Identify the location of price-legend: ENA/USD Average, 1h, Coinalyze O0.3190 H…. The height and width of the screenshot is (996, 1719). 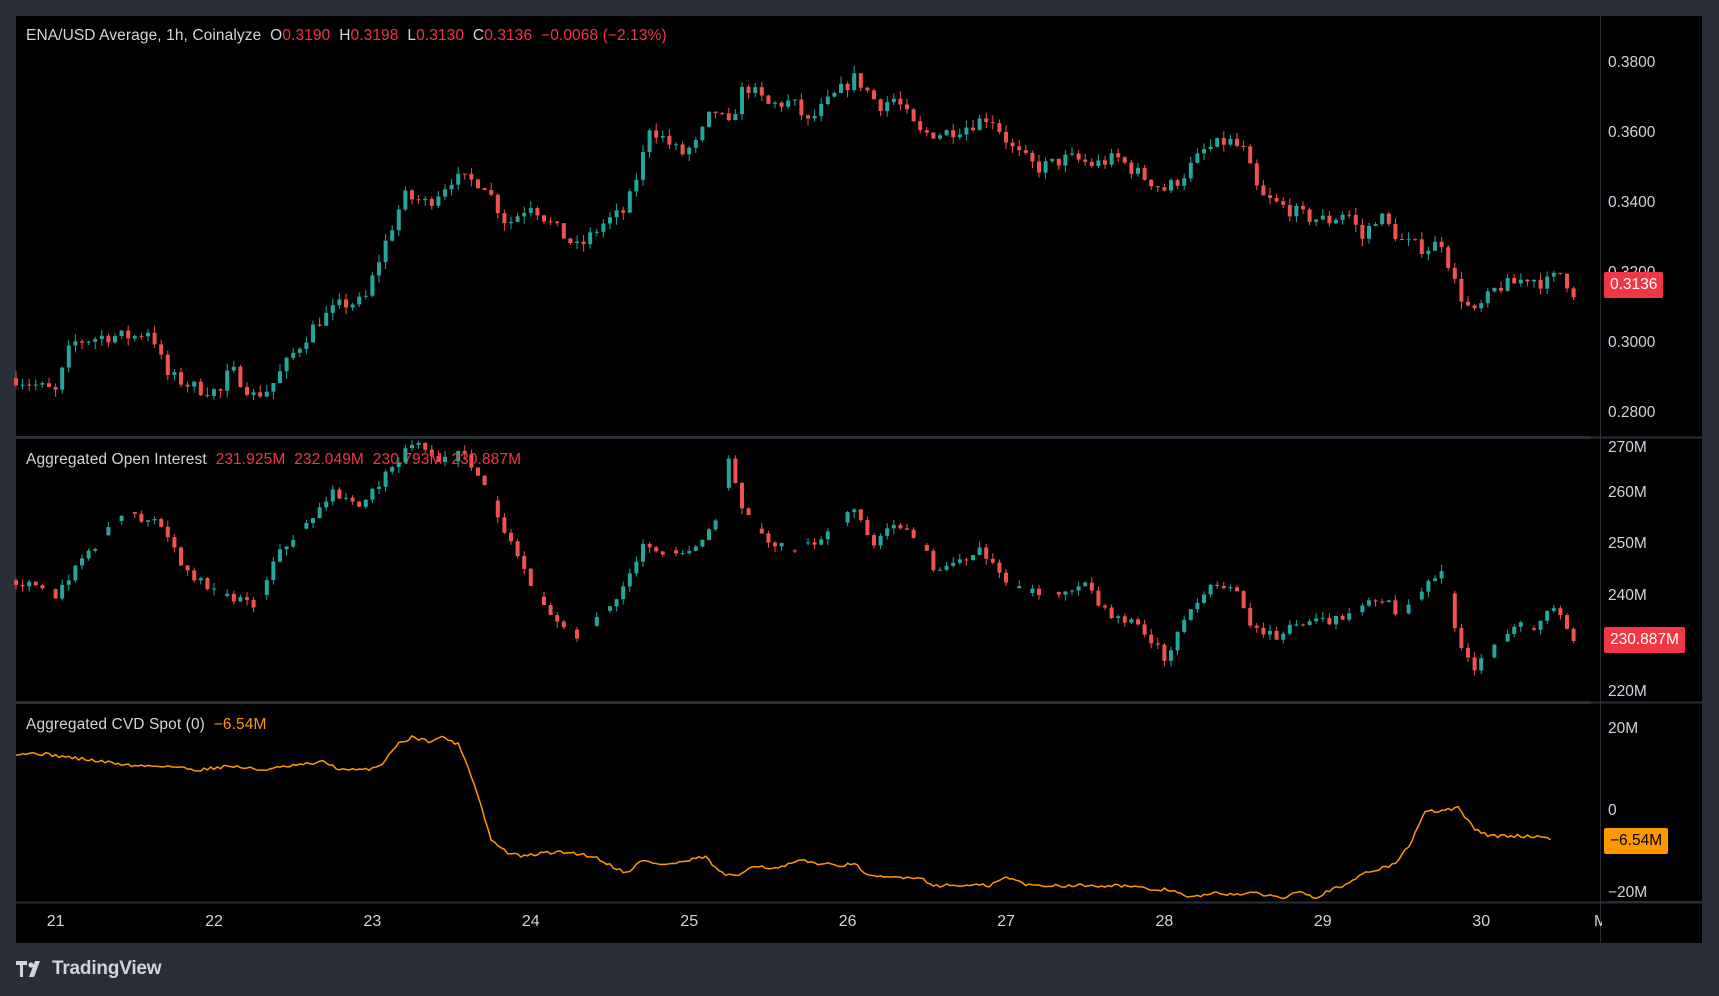
(346, 35).